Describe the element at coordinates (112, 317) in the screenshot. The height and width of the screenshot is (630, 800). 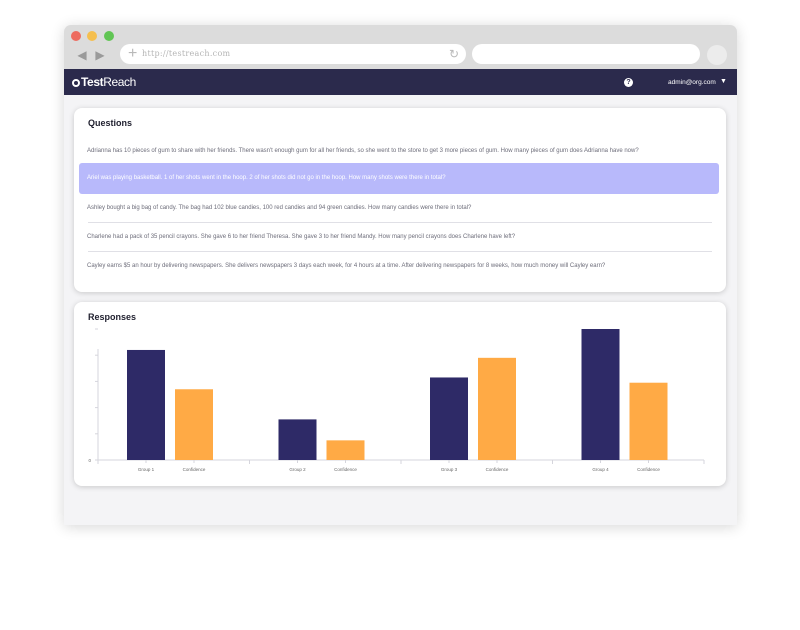
I see `responses-title: Responses` at that location.